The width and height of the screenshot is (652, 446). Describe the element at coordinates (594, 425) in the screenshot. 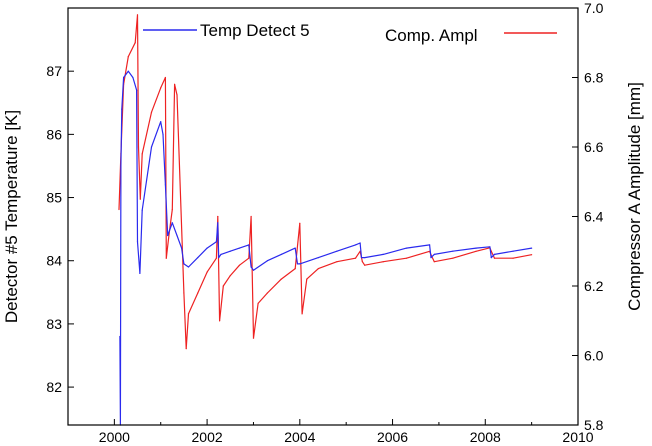

I see `y-tick-label-right: 5.8` at that location.